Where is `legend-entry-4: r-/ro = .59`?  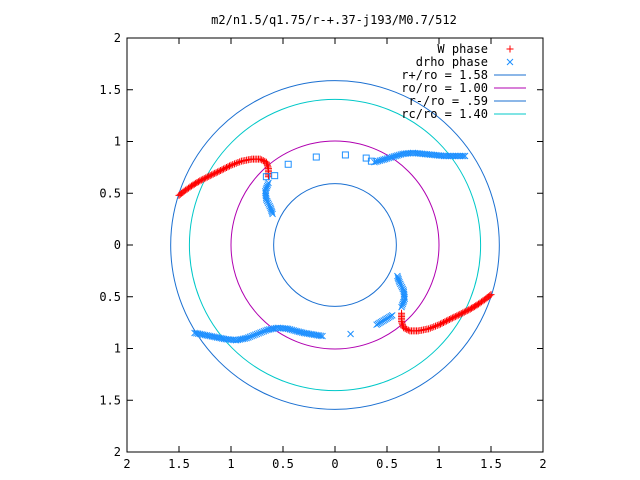 legend-entry-4: r-/ro = .59 is located at coordinates (467, 101).